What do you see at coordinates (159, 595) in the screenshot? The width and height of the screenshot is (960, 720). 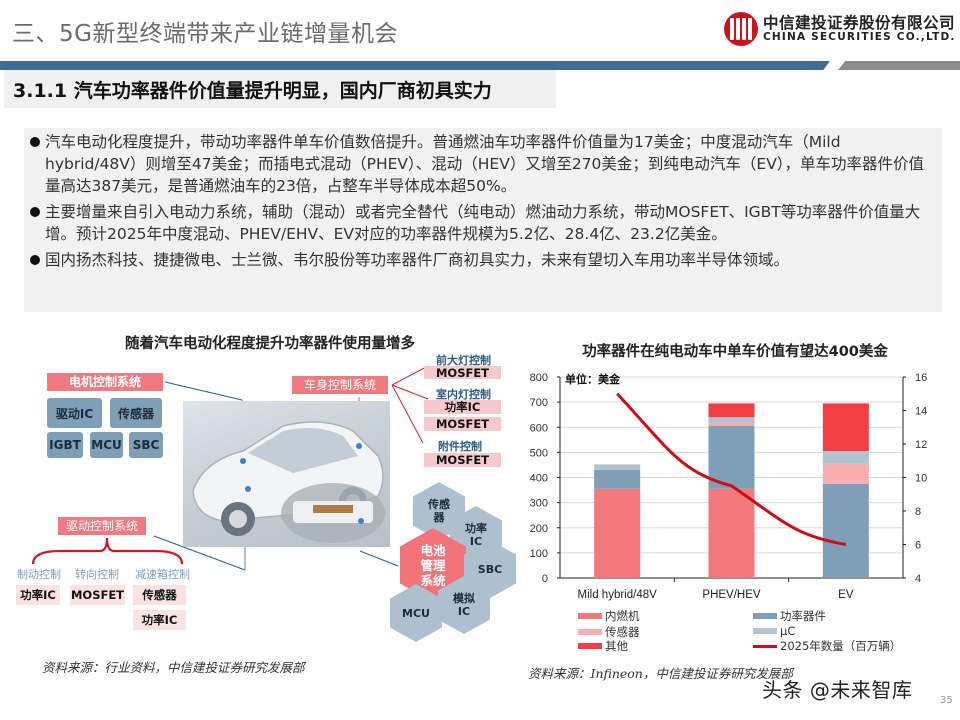 I see `drive-chip: 传感器` at bounding box center [159, 595].